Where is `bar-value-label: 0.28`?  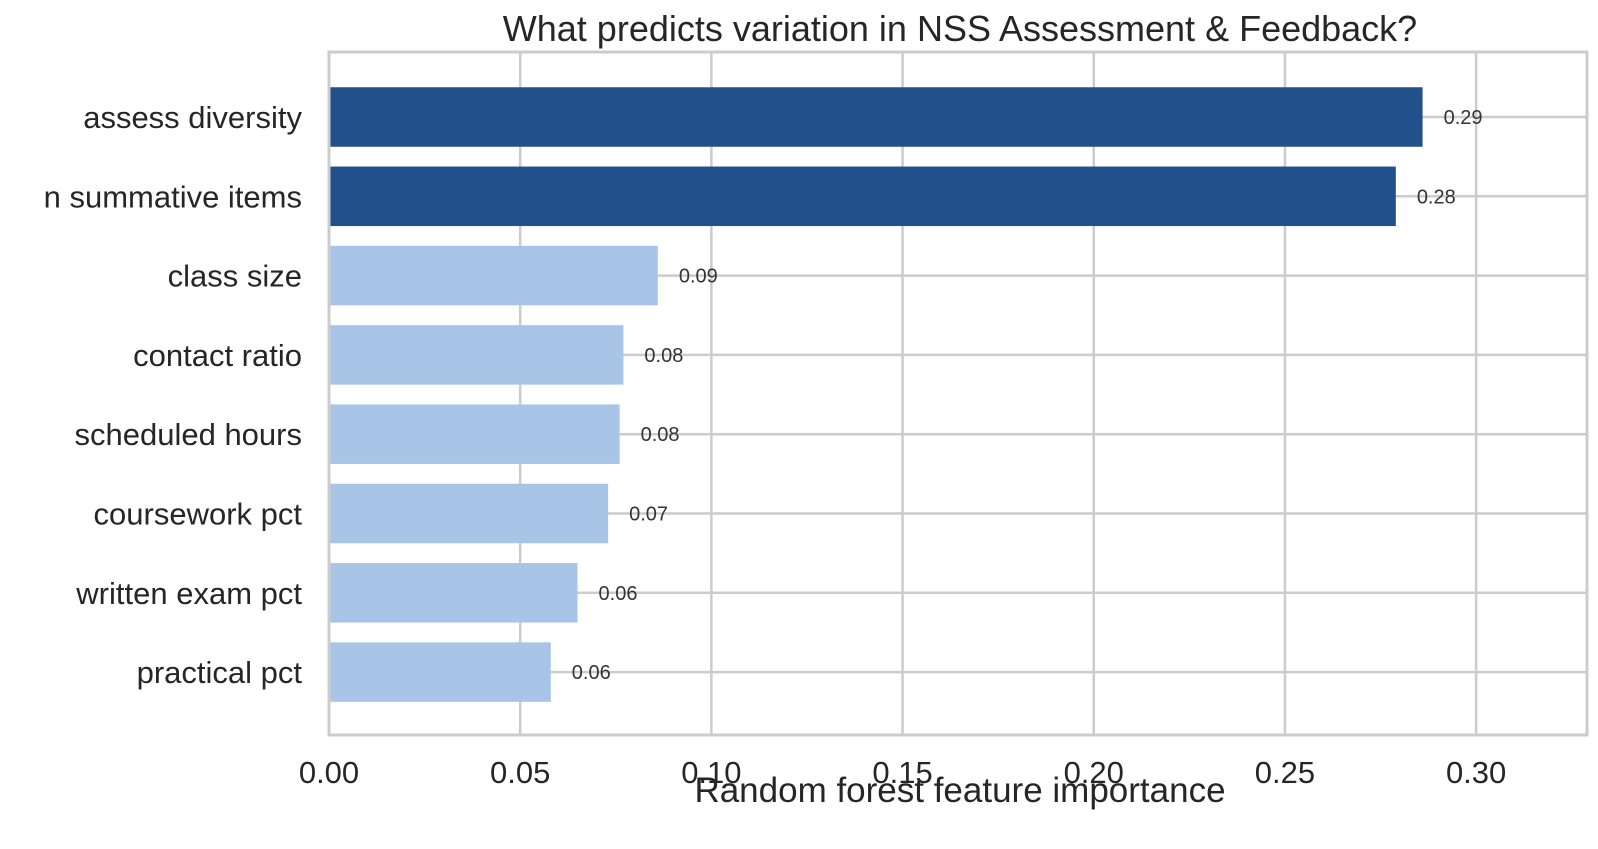 bar-value-label: 0.28 is located at coordinates (1436, 197).